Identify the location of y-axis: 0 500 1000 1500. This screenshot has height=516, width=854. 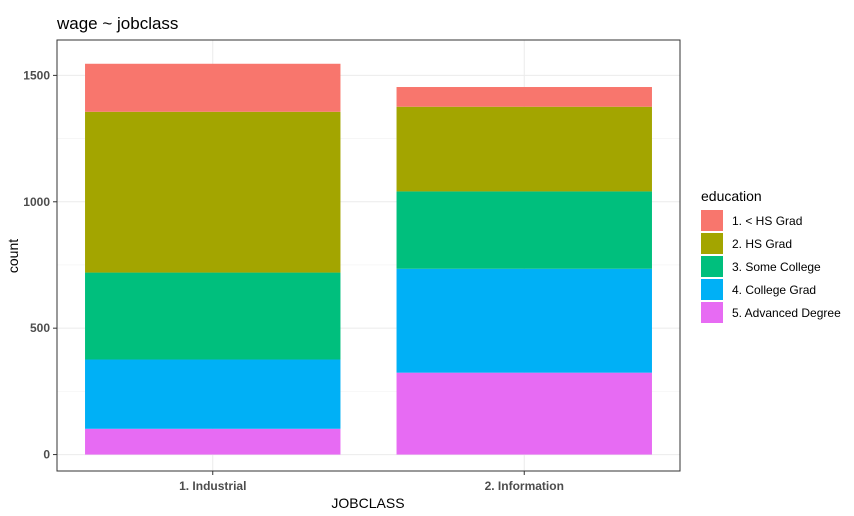
(40, 265).